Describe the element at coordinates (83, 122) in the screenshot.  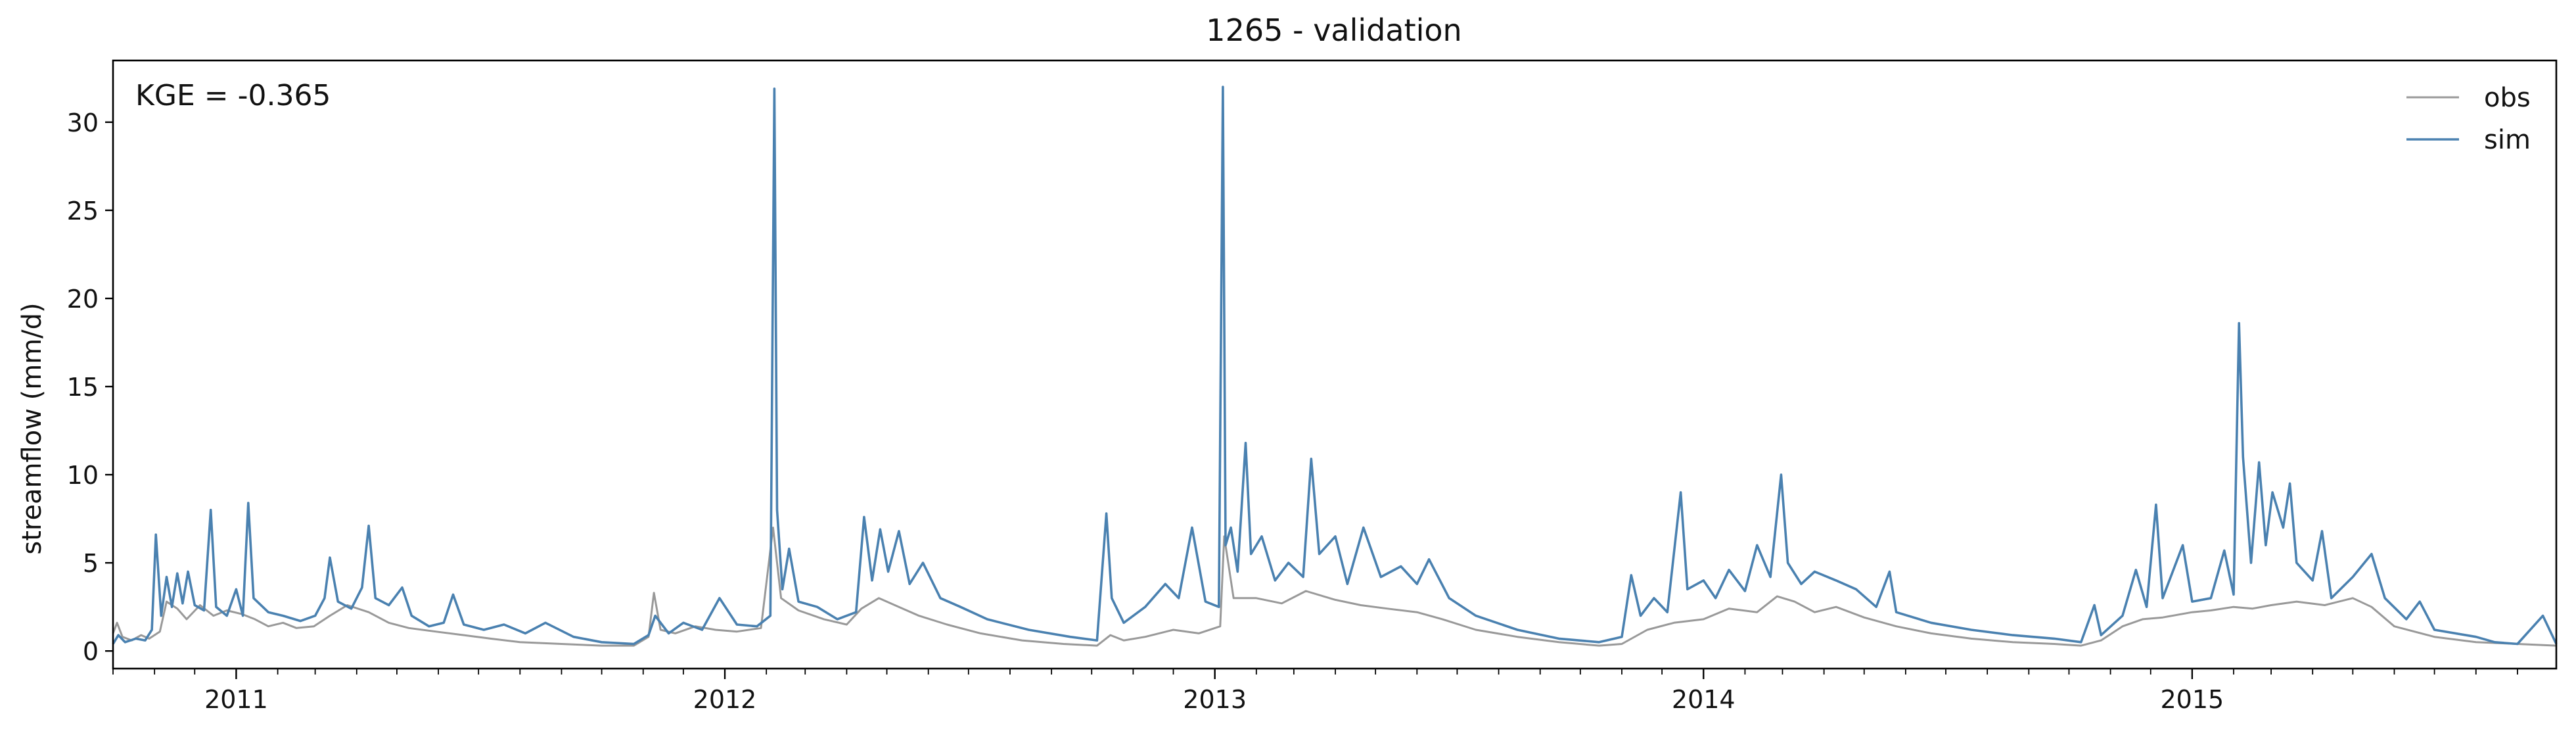
I see `y-tick-label: 30` at that location.